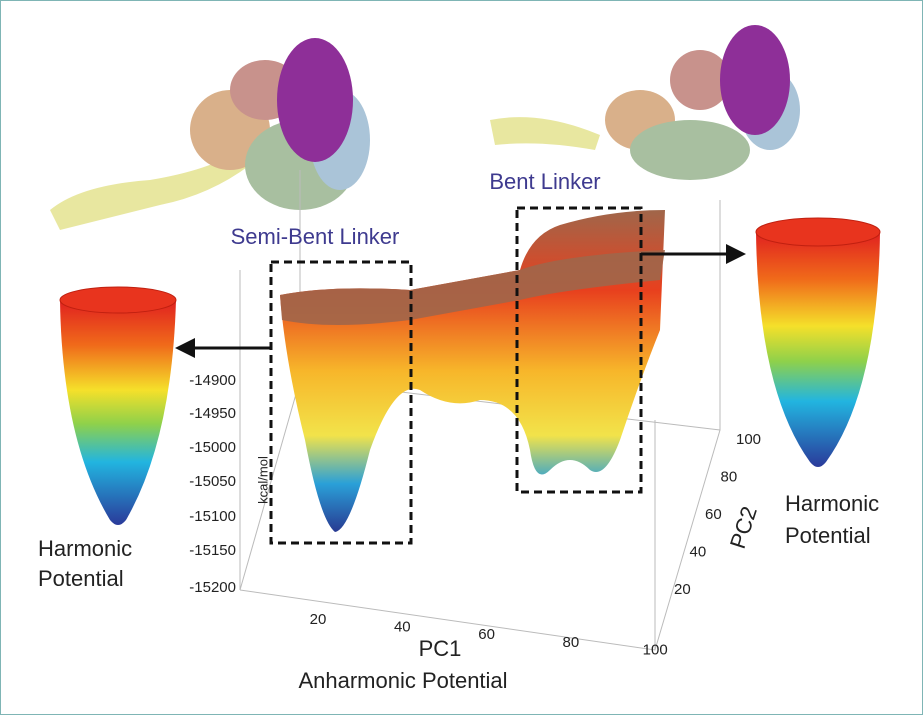  Describe the element at coordinates (486, 634) in the screenshot. I see `x-tick-label: 60` at that location.